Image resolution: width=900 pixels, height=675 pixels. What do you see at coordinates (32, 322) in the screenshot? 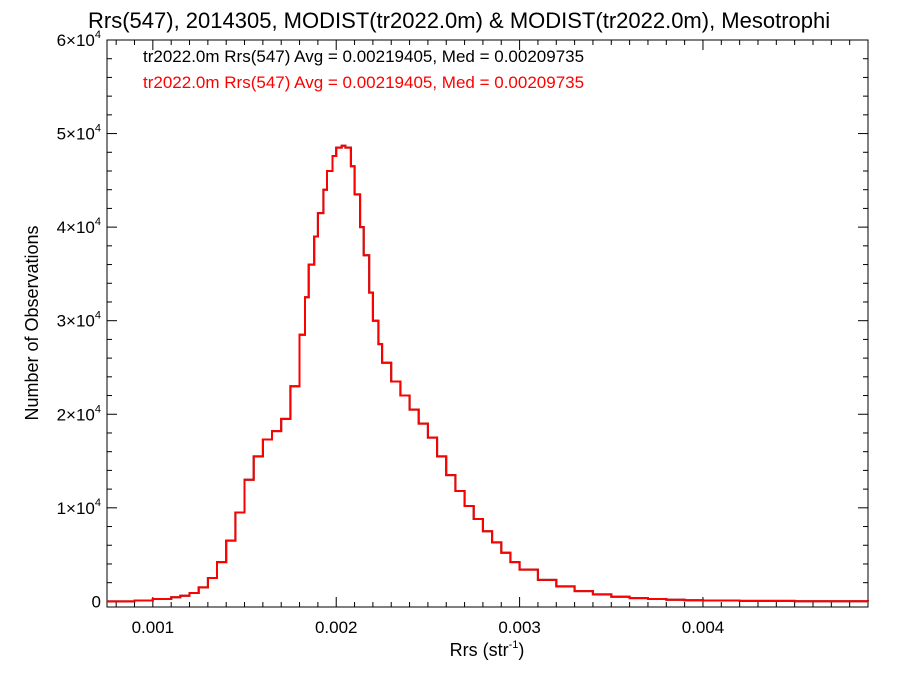
I see `y-axis-label: Number of Observations` at bounding box center [32, 322].